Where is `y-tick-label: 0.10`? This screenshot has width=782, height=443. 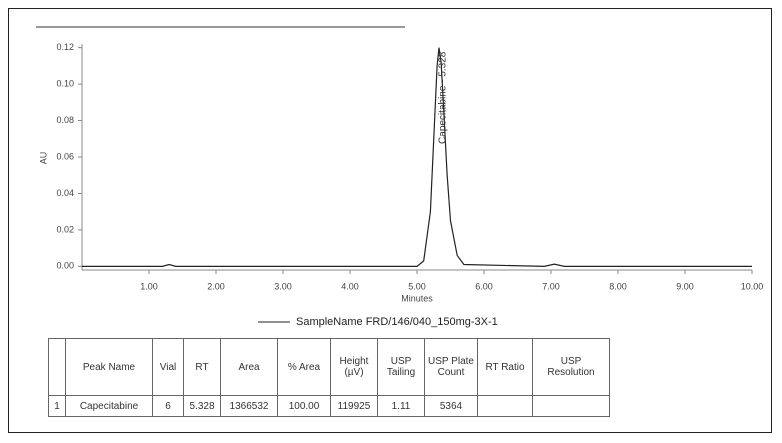 y-tick-label: 0.10 is located at coordinates (65, 83).